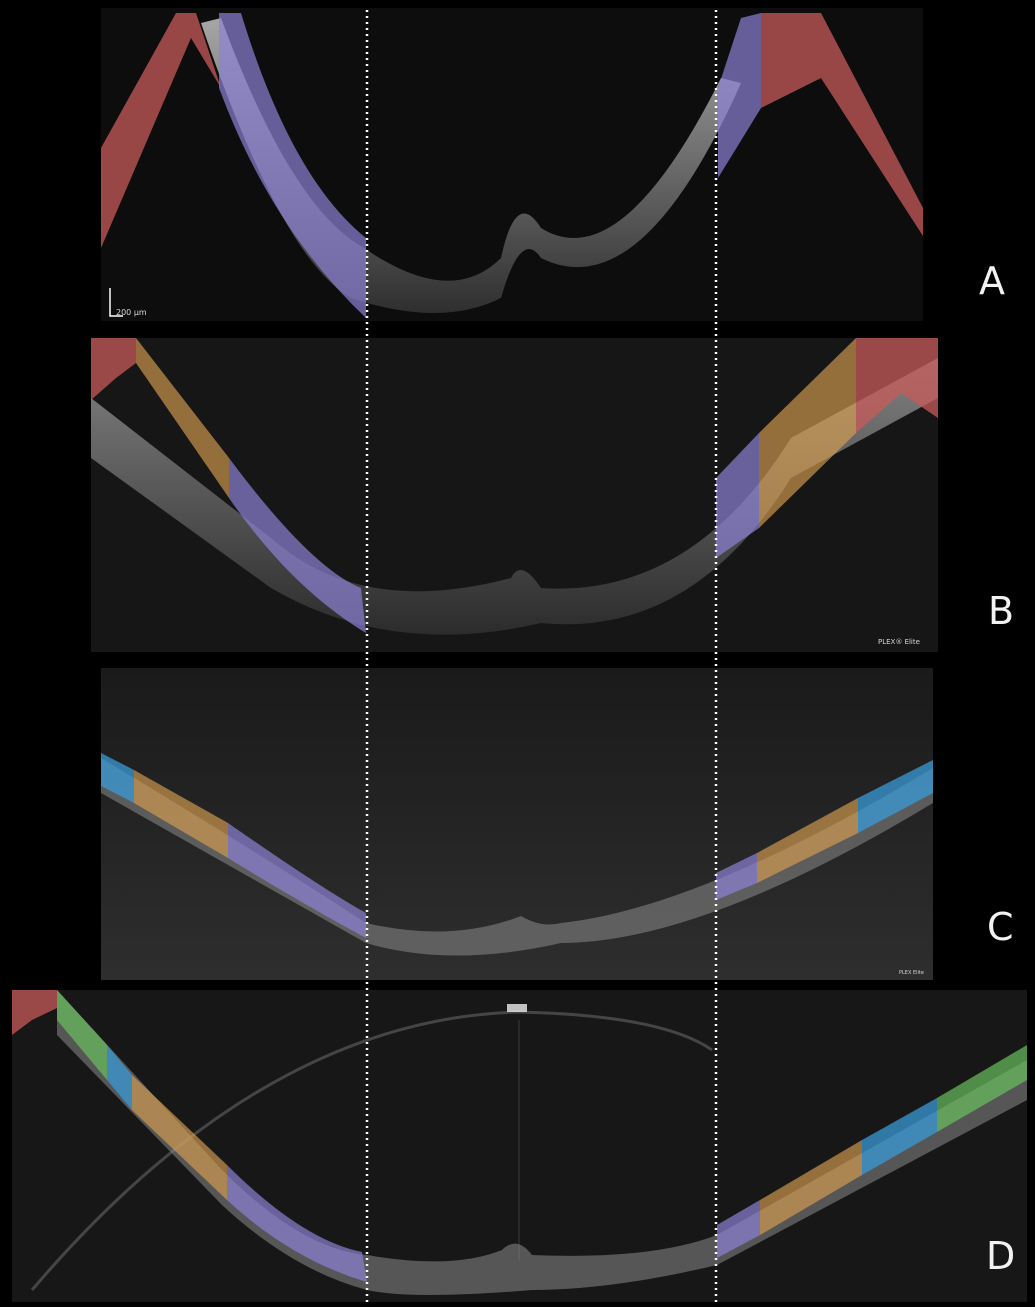  What do you see at coordinates (899, 642) in the screenshot?
I see `device-label: PLEX® Elite` at bounding box center [899, 642].